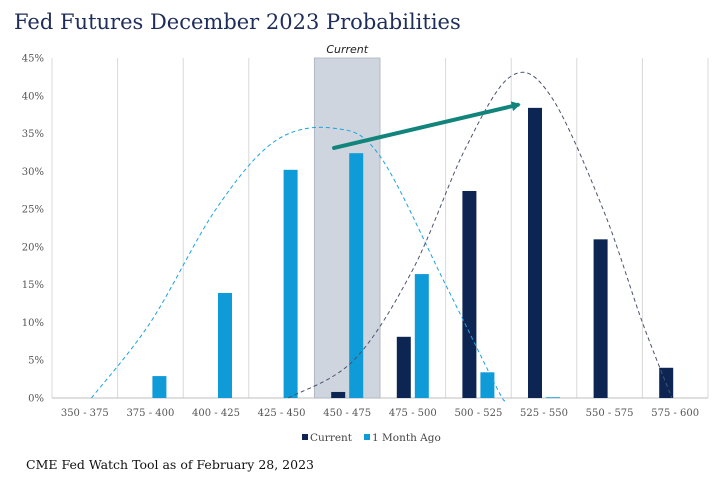 The image size is (721, 487). What do you see at coordinates (347, 413) in the screenshot?
I see `x-tick-label: 450 - 475` at bounding box center [347, 413].